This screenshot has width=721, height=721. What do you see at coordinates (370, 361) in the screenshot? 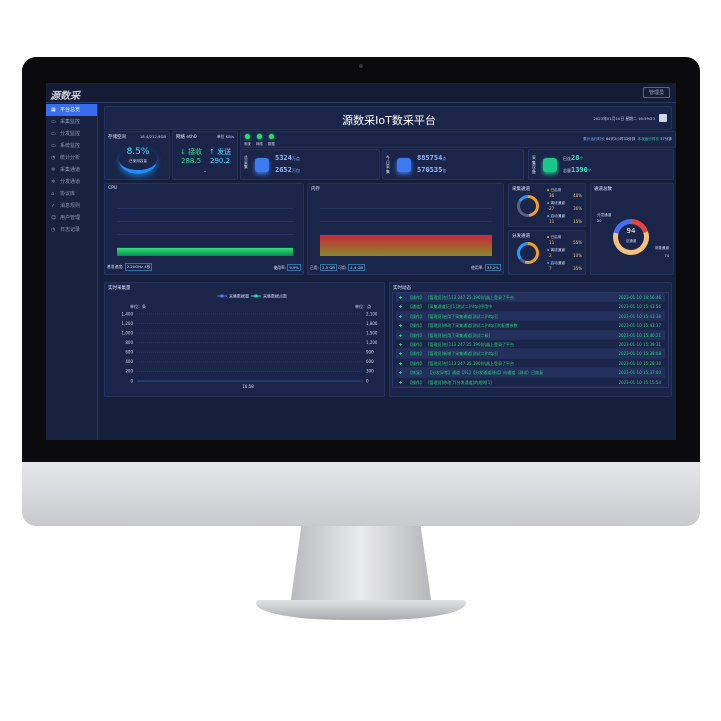
I see `y-tick-right: 600` at bounding box center [370, 361].